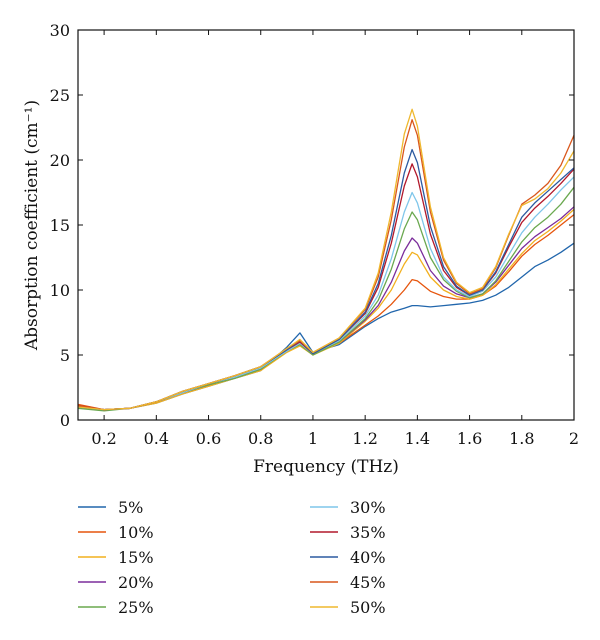 The image size is (600, 640). Describe the element at coordinates (60, 160) in the screenshot. I see `y-tick-label: 20` at that location.